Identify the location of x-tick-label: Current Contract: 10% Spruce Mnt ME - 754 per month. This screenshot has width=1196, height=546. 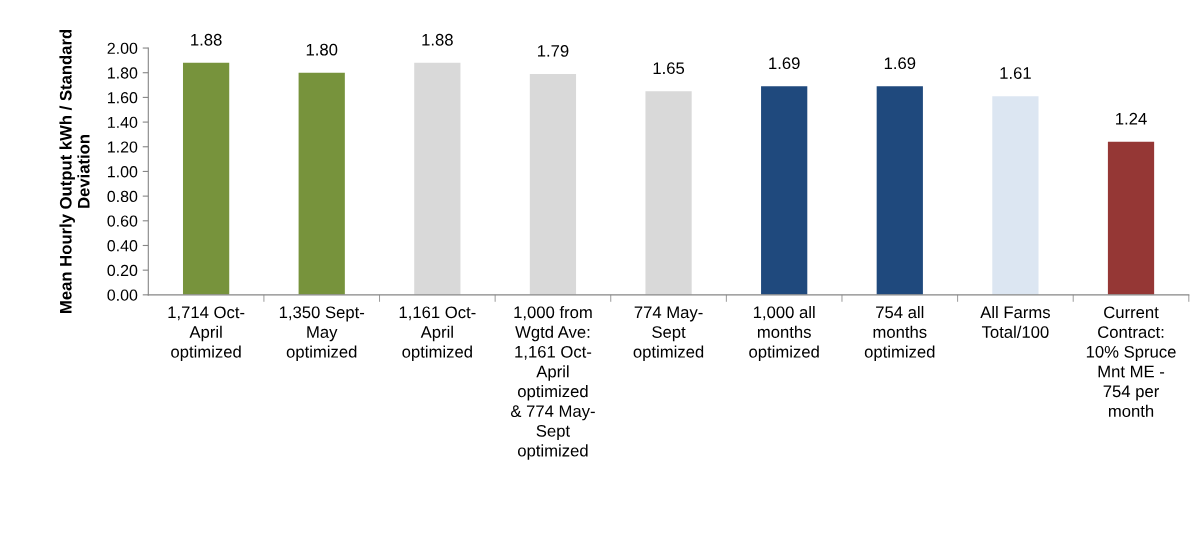
(1131, 362).